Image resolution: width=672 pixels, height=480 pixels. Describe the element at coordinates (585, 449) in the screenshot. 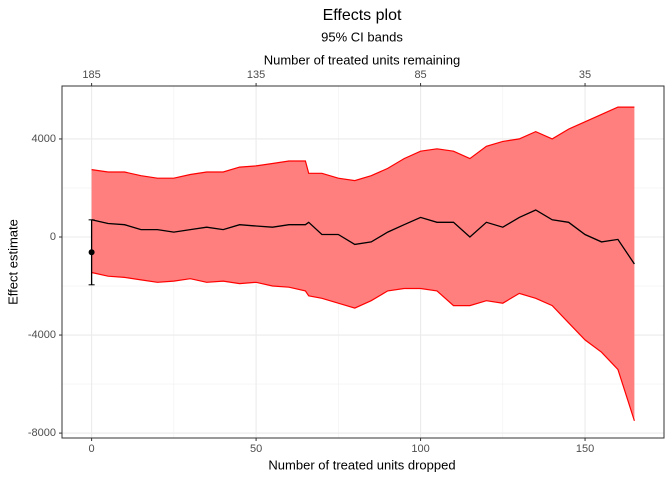

I see `x-tick-label: 150` at that location.